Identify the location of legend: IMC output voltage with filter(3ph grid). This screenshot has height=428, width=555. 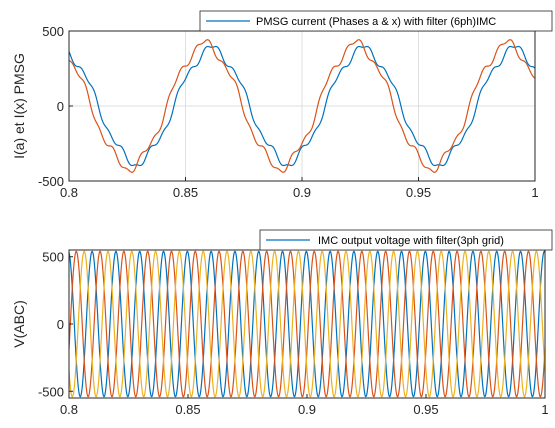
(406, 240).